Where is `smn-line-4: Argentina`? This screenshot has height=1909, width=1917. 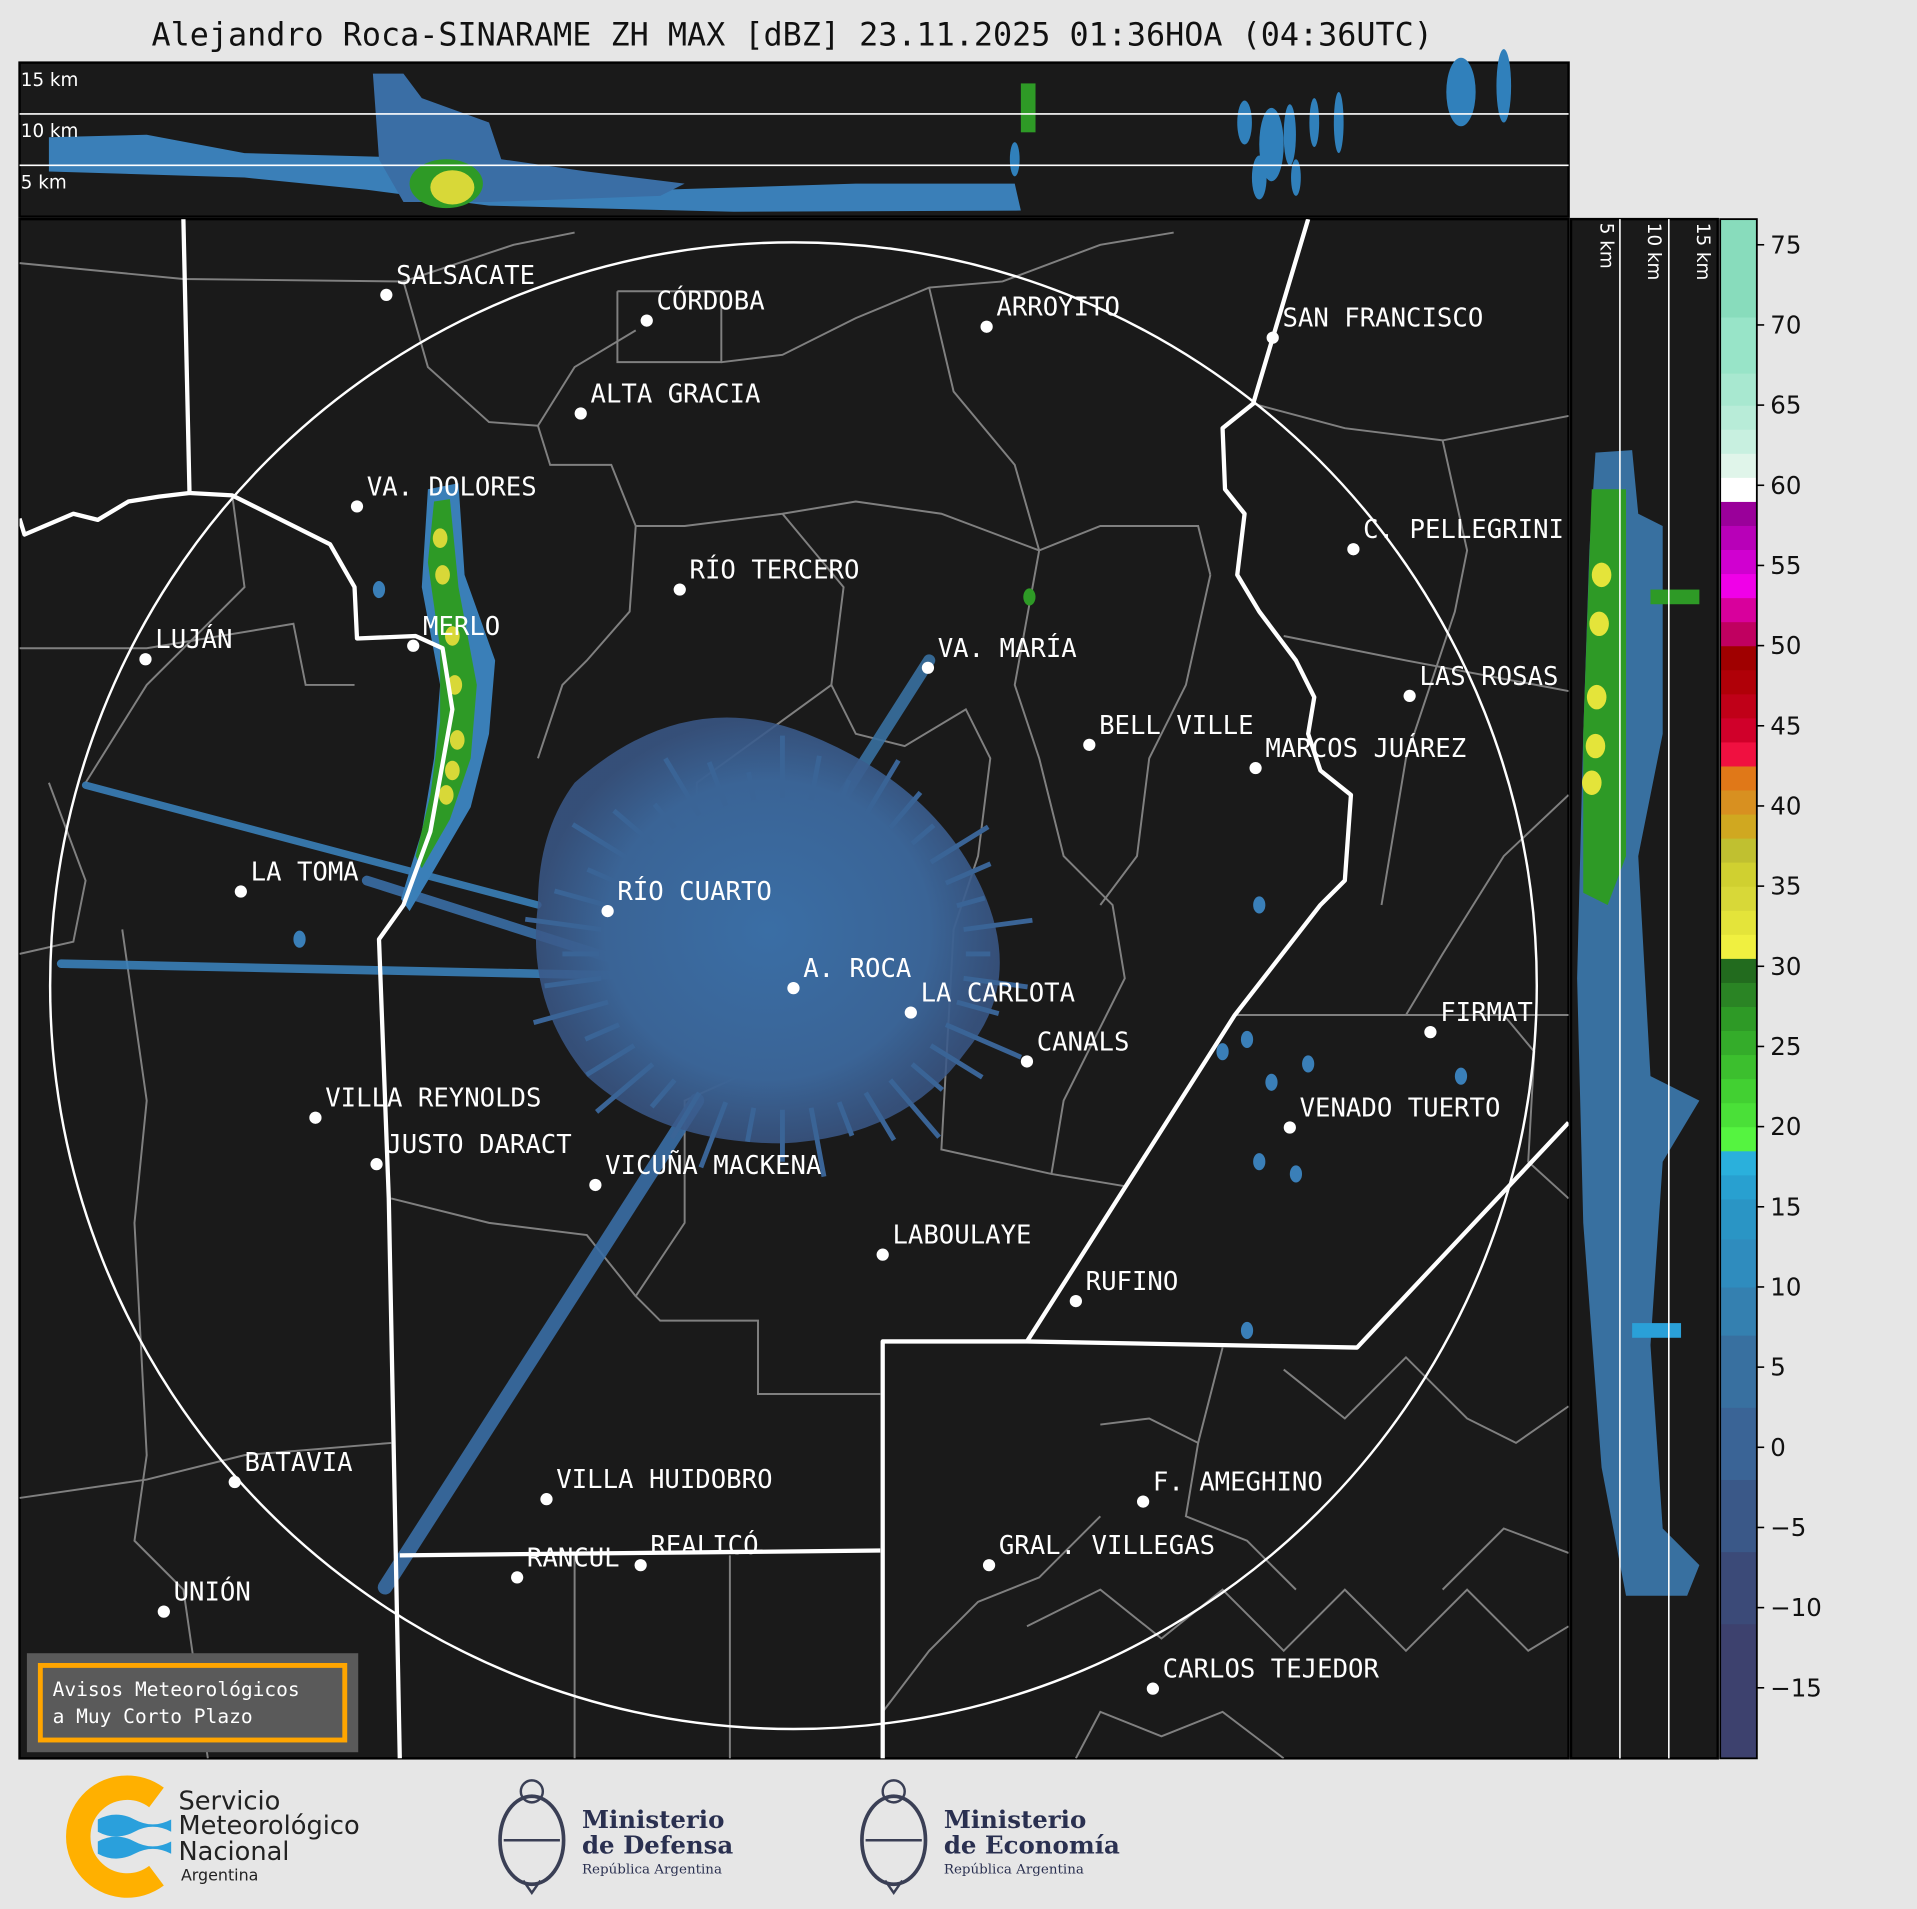 smn-line-4: Argentina is located at coordinates (219, 1875).